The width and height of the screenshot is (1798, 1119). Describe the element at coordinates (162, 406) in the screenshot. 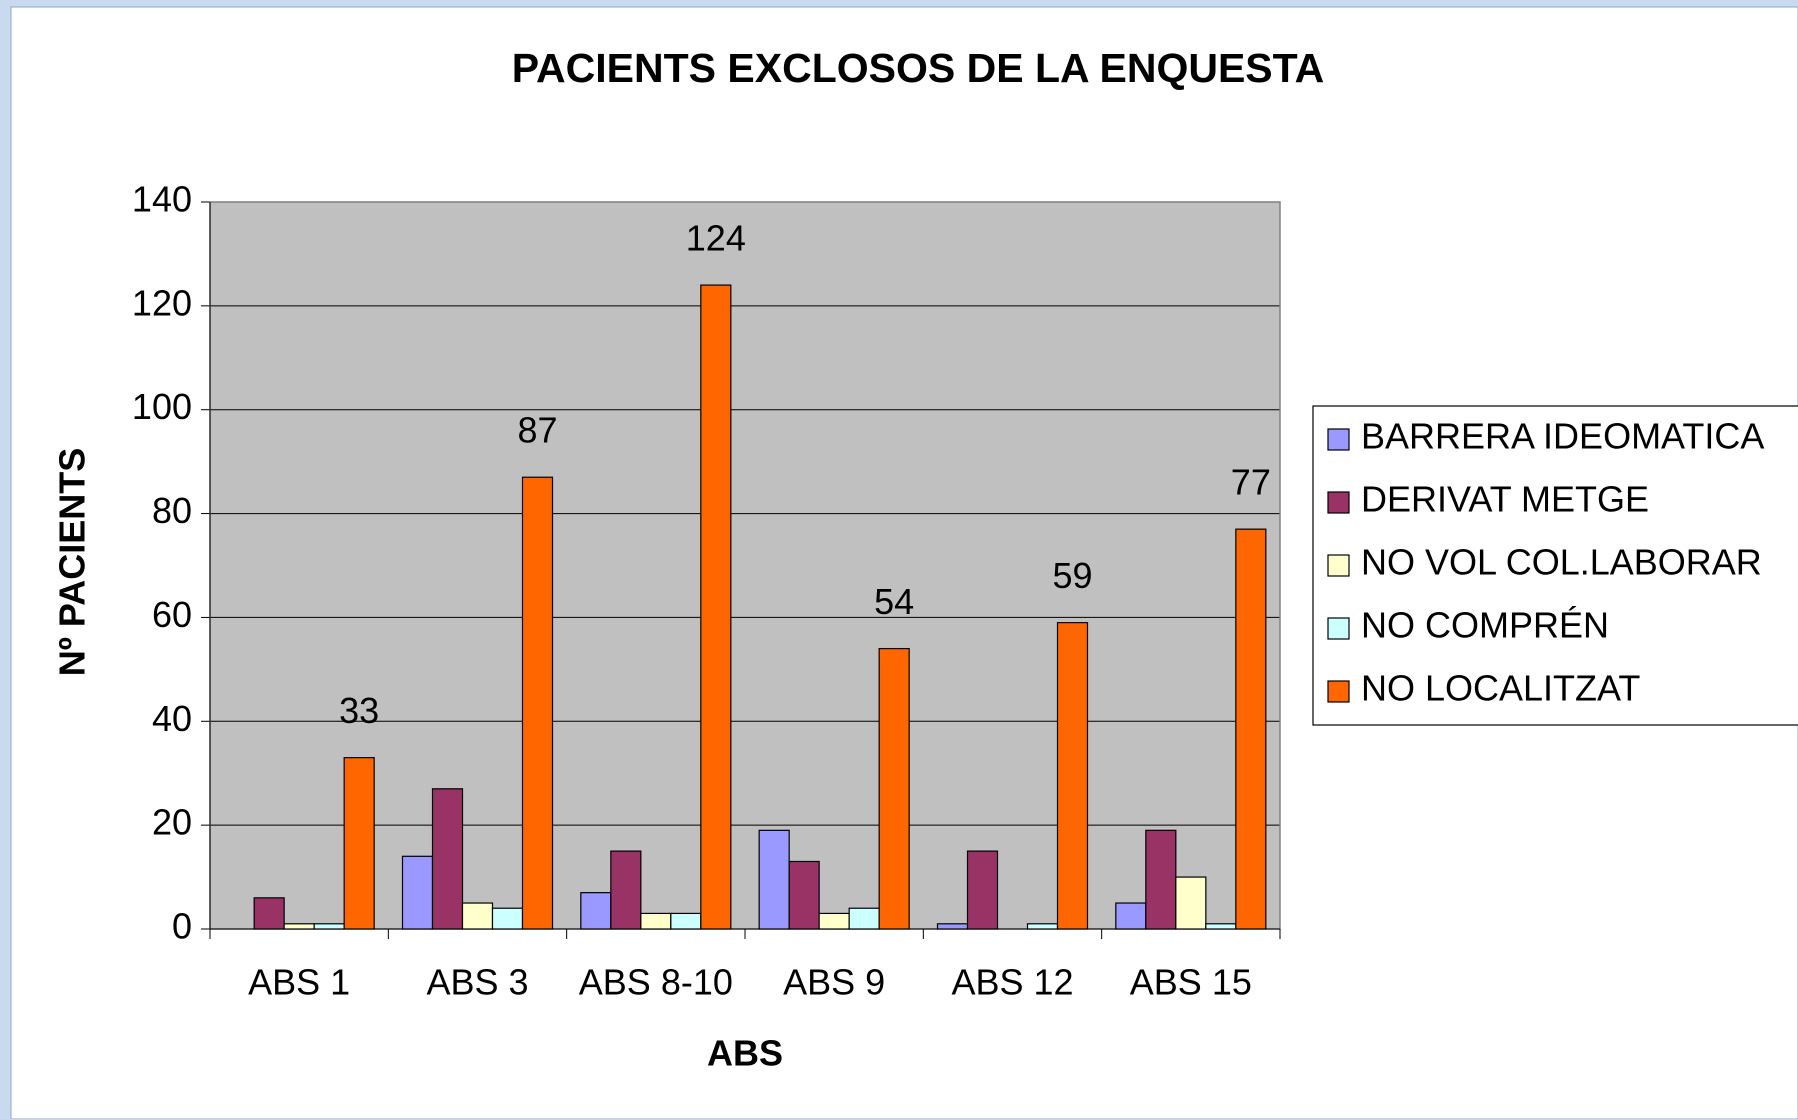

I see `y-tick-label: 100` at that location.